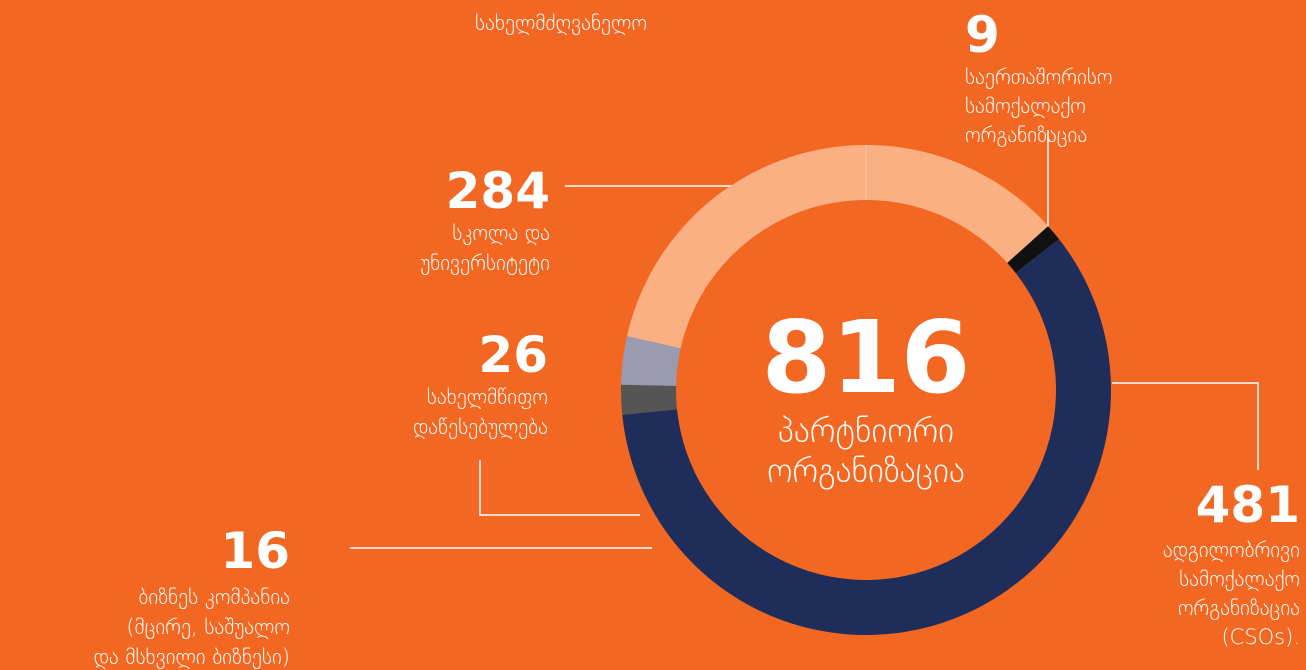  Describe the element at coordinates (1231, 550) in the screenshot. I see `segment-label: ადგილობრივი` at that location.